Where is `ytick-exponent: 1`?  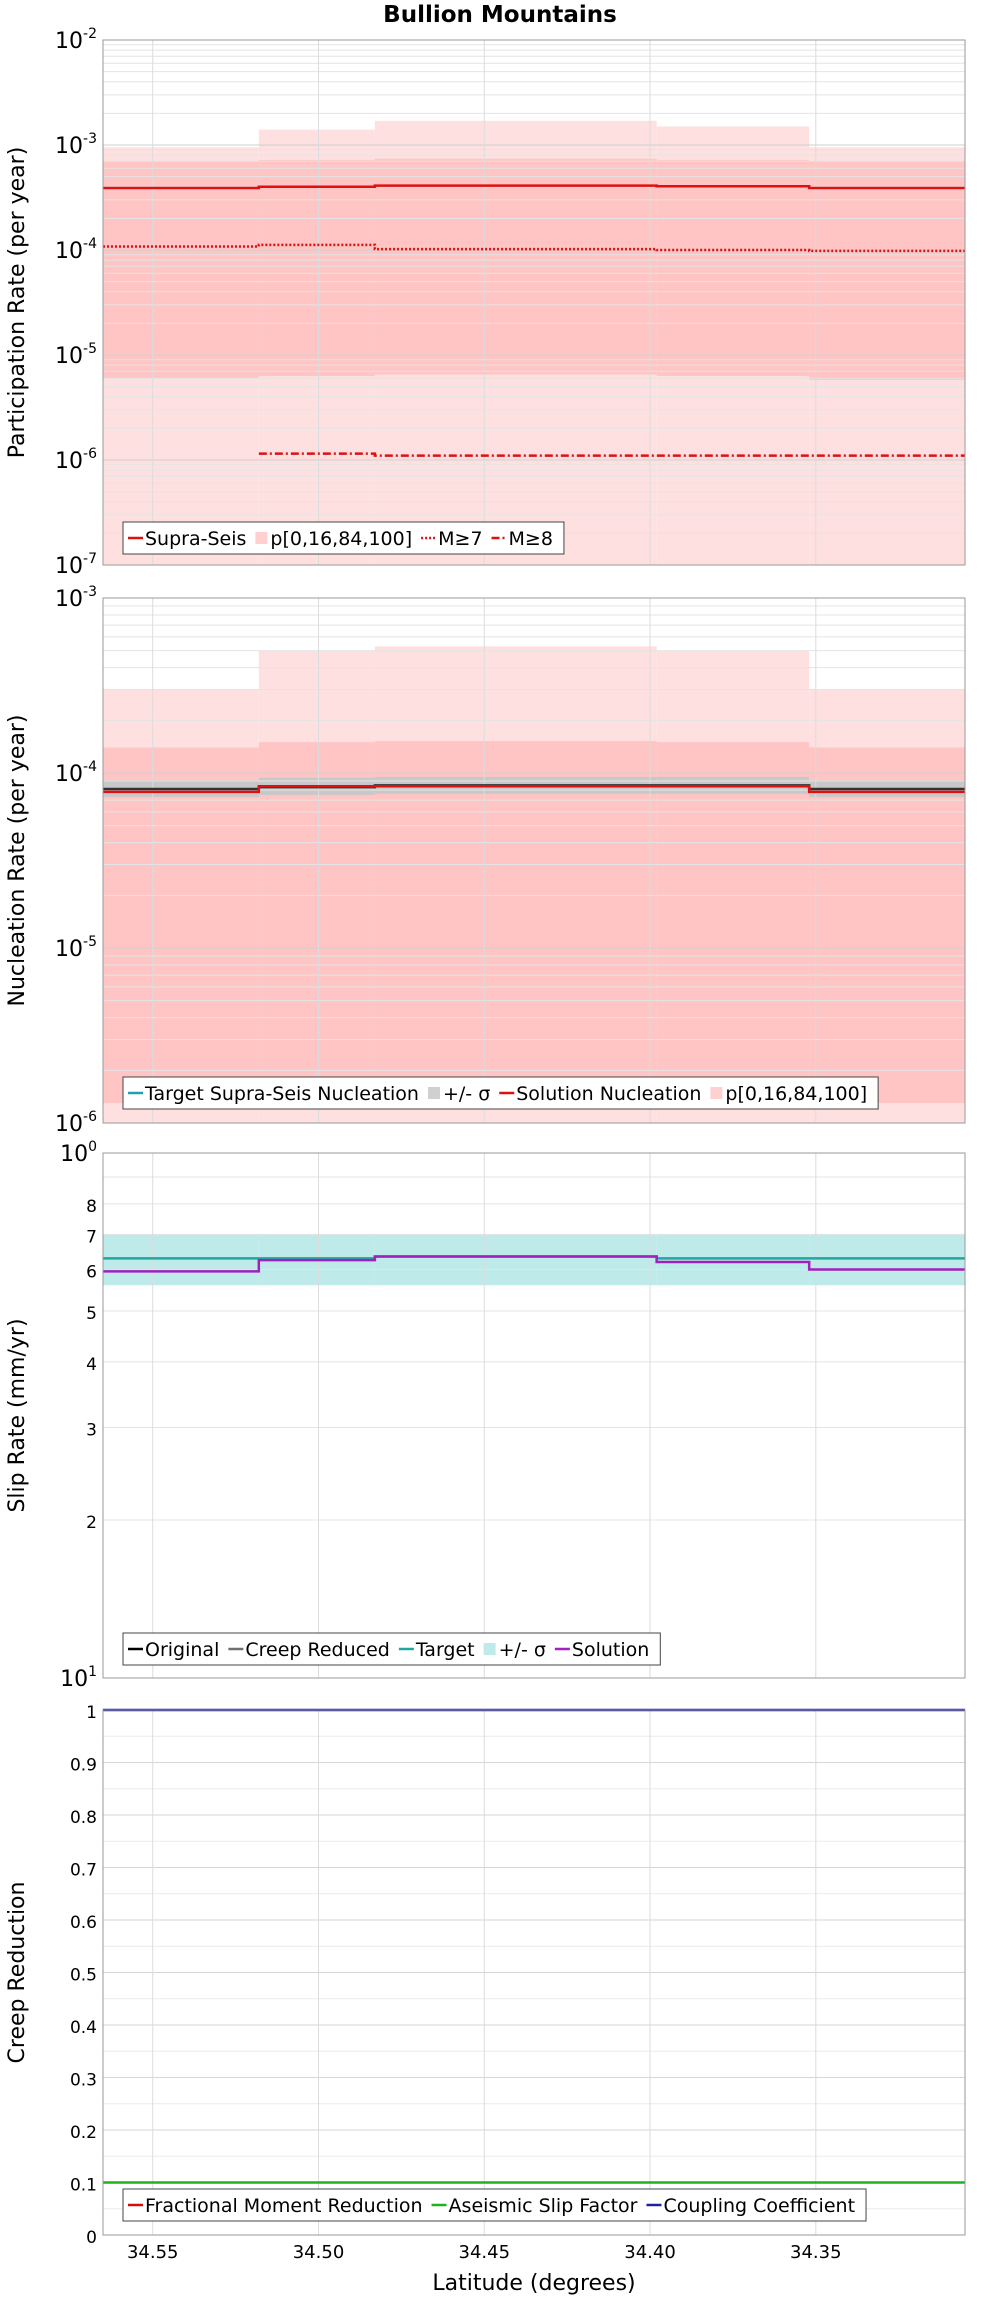 ytick-exponent: 1 is located at coordinates (92, 1672).